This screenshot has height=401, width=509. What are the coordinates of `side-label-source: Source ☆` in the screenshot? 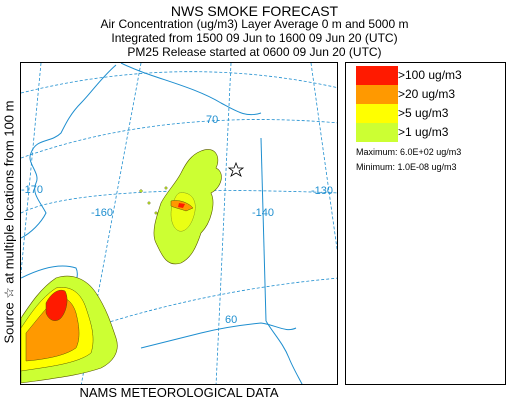 It's located at (9, 315).